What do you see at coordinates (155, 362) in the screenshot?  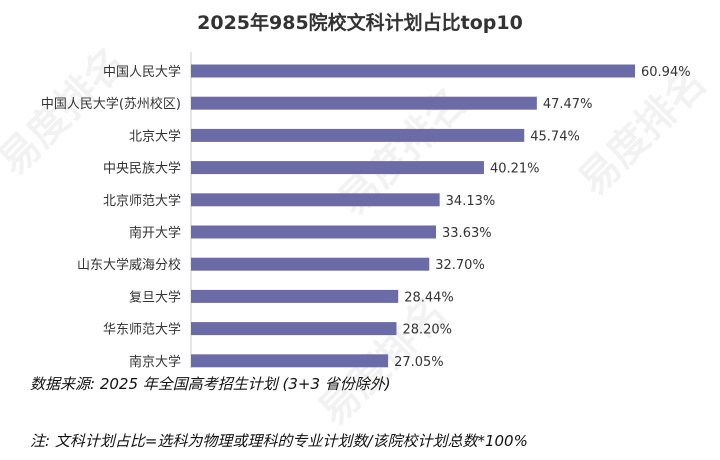 I see `category-label: 南京大学` at bounding box center [155, 362].